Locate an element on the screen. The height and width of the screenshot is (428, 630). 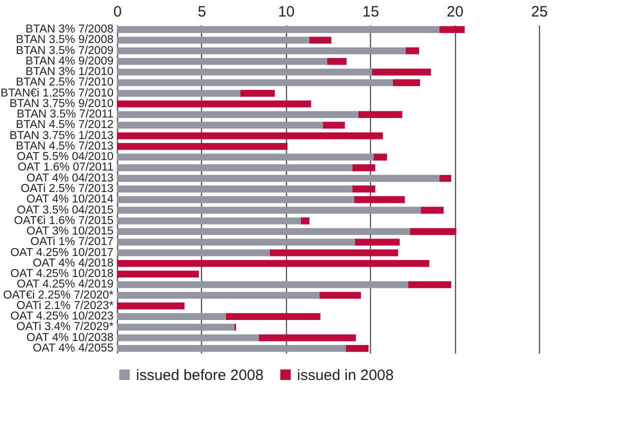
y-tick-label: OAT 1.6% 07/2011 is located at coordinates (66, 168).